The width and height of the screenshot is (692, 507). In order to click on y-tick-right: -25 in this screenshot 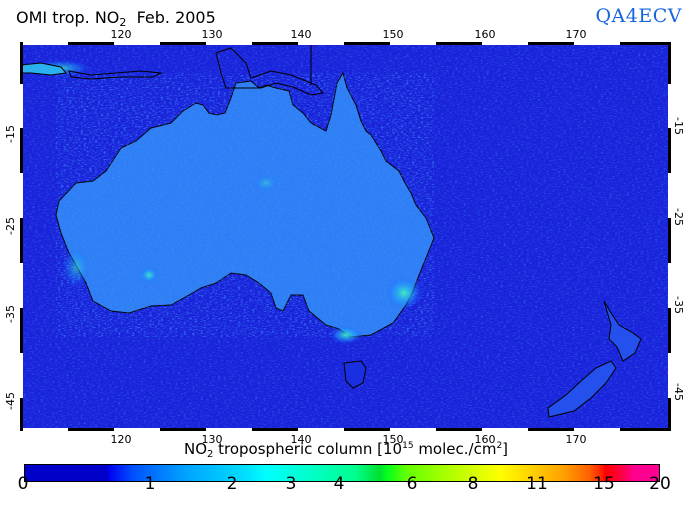, I will do `click(678, 217)`.